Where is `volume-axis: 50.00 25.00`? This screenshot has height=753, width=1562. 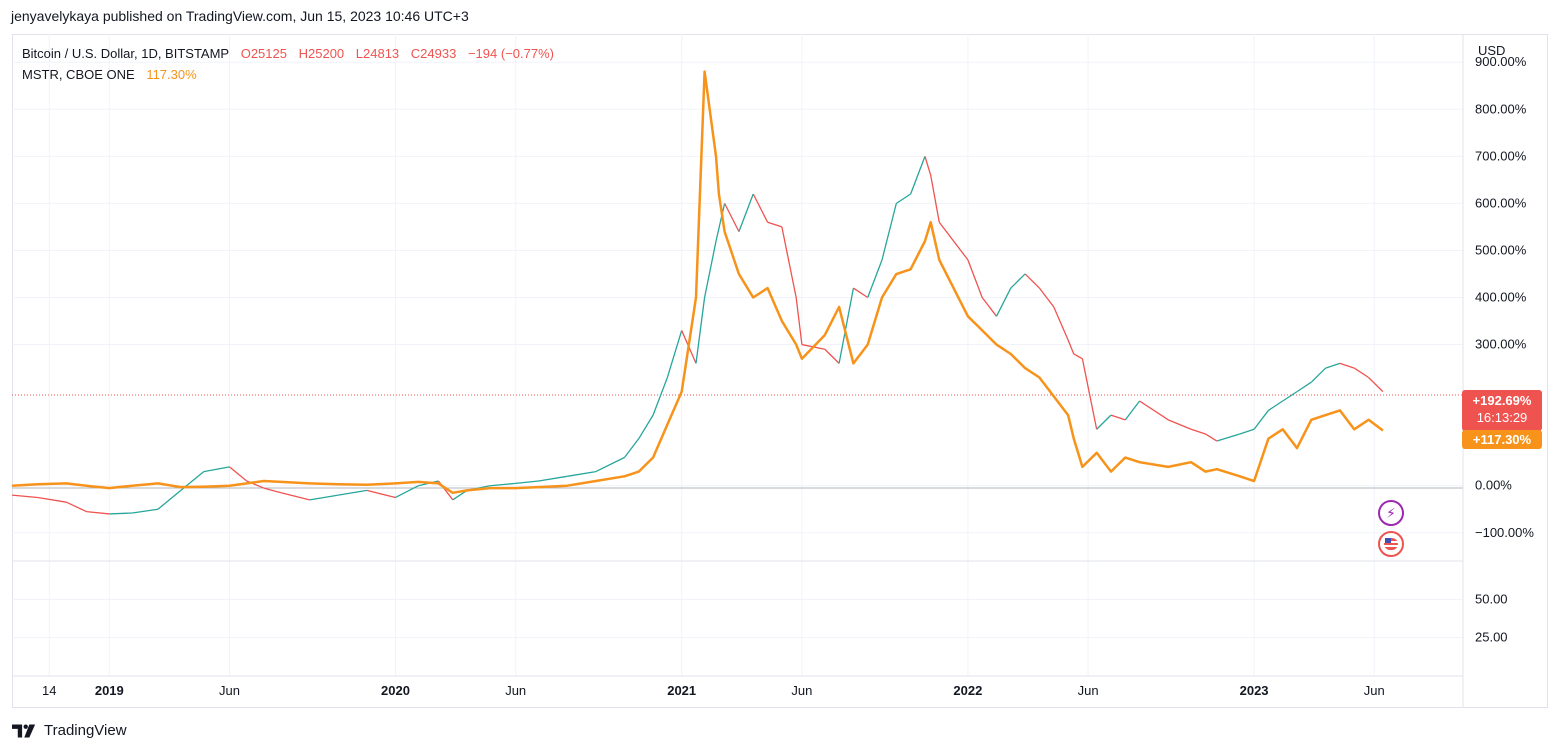
volume-axis: 50.00 25.00 is located at coordinates (1491, 617).